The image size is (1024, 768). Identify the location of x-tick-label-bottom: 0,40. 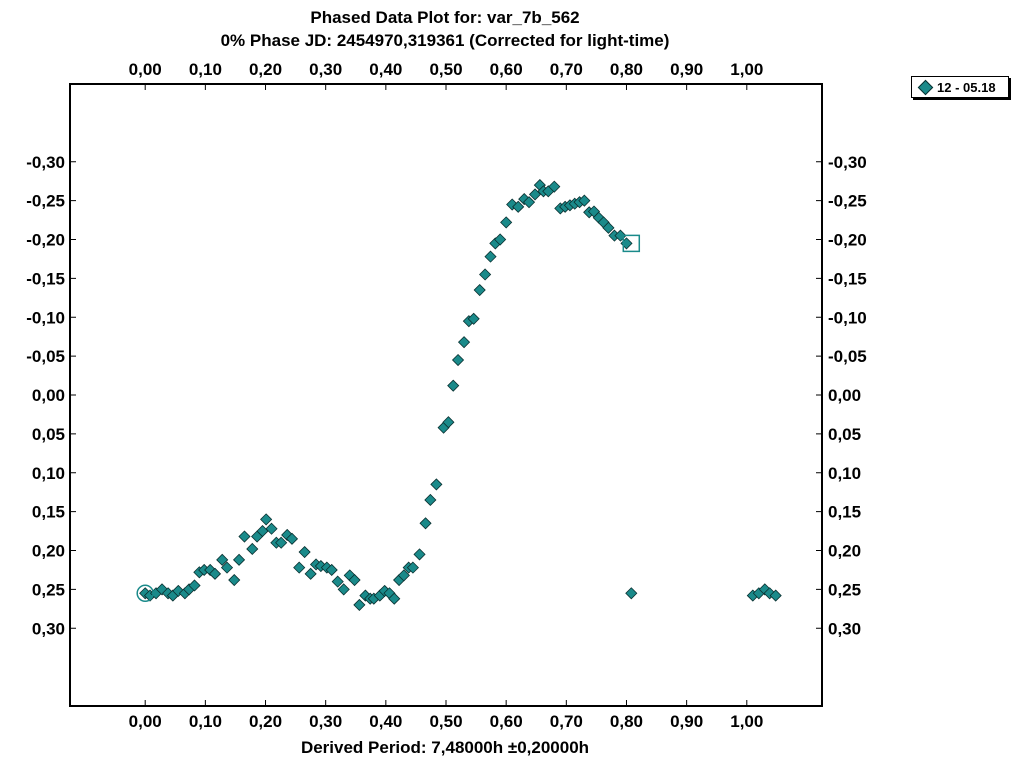
(385, 721).